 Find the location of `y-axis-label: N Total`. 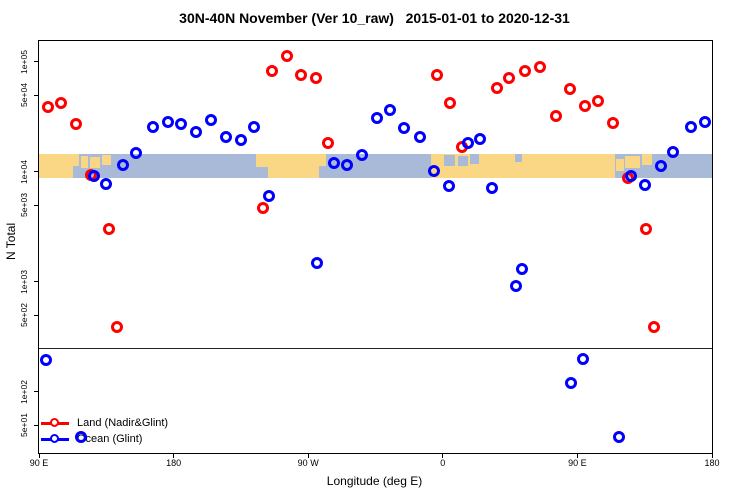

y-axis-label: N Total is located at coordinates (11, 241).